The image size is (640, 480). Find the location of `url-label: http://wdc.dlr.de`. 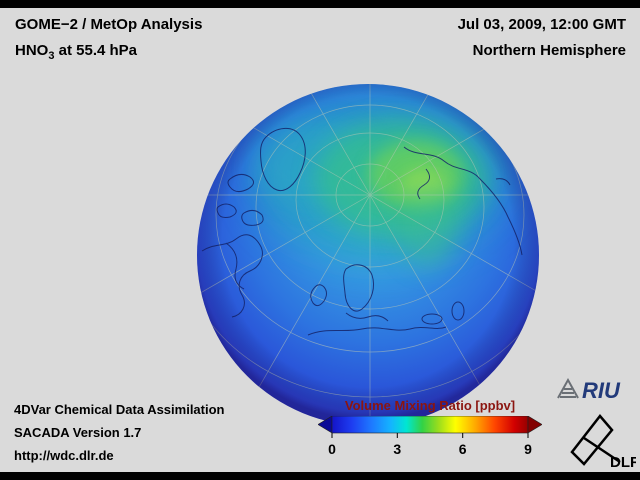

url-label: http://wdc.dlr.de is located at coordinates (64, 455).